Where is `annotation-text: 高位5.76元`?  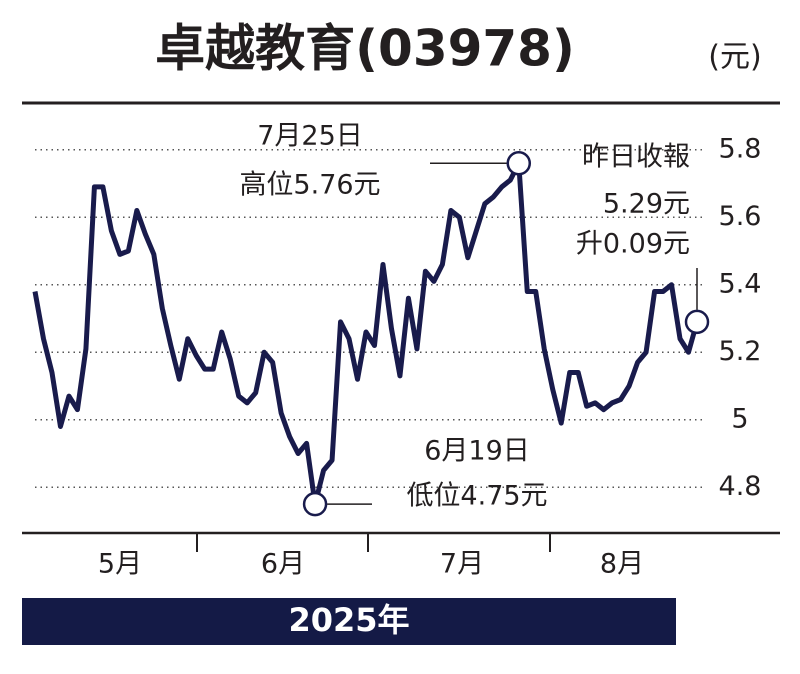
annotation-text: 高位5.76元 is located at coordinates (309, 185).